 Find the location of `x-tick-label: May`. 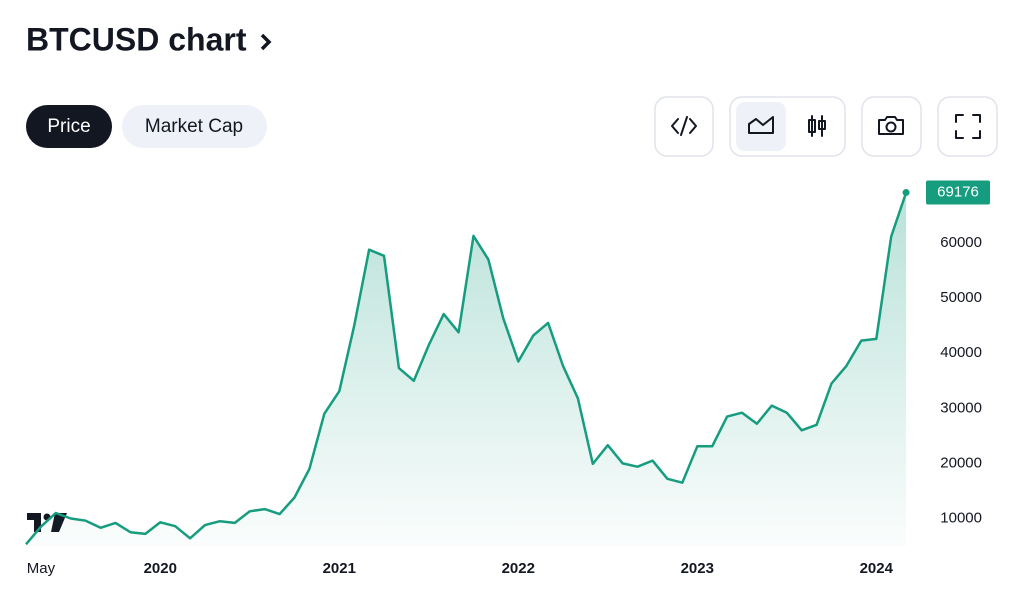

x-tick-label: May is located at coordinates (41, 568).